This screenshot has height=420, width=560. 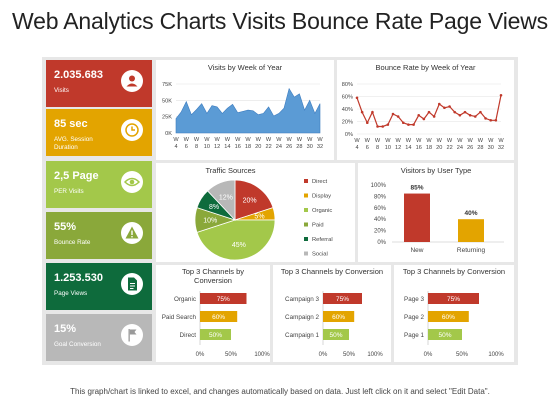 What do you see at coordinates (302, 335) in the screenshot?
I see `y-tick-label: Campaign 1` at bounding box center [302, 335].